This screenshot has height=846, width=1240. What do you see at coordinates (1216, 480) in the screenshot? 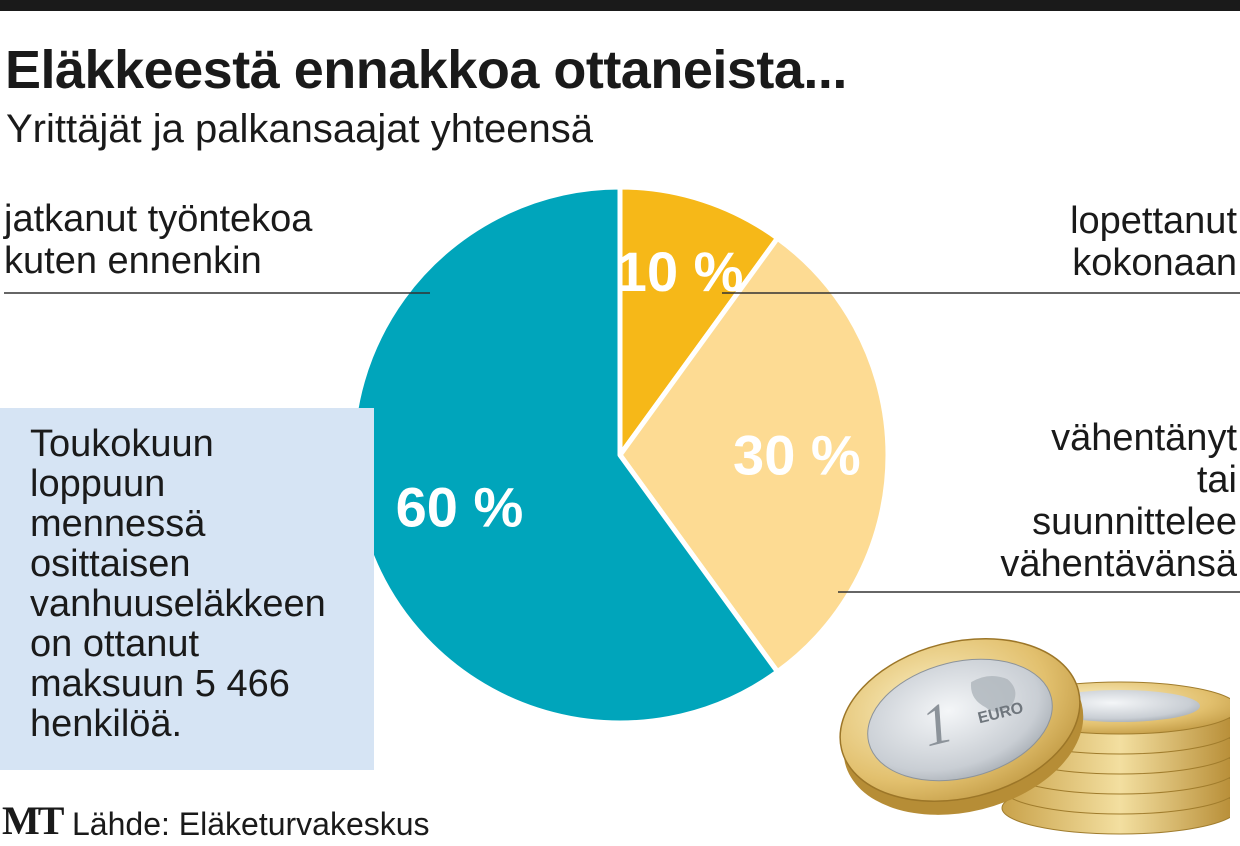
I see `label-reduced-line-2: tai` at bounding box center [1216, 480].